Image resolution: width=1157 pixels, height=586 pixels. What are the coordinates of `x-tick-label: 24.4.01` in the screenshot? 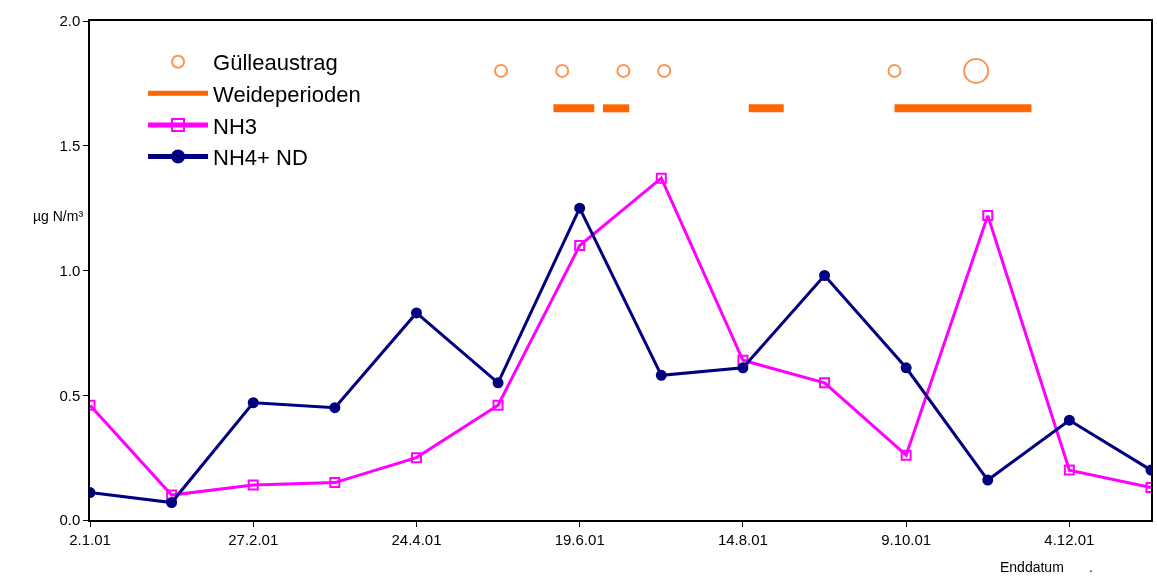 It's located at (416, 539).